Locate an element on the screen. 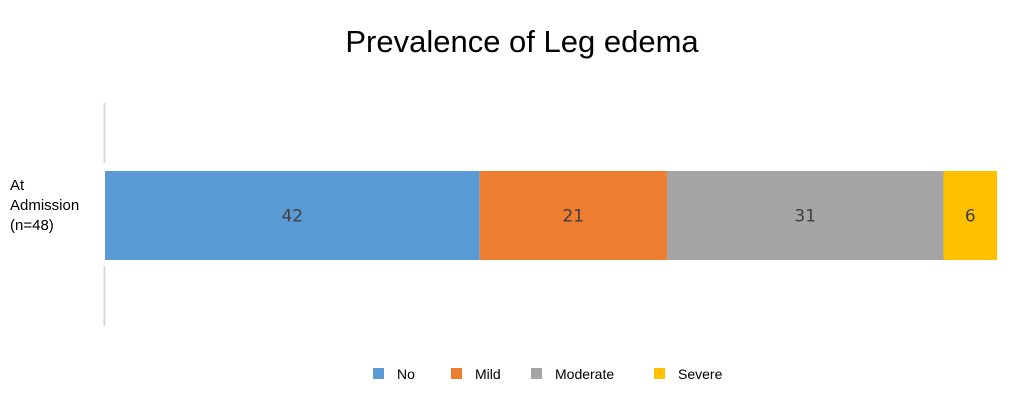  category-label-line-3: (n=48) is located at coordinates (32, 225).